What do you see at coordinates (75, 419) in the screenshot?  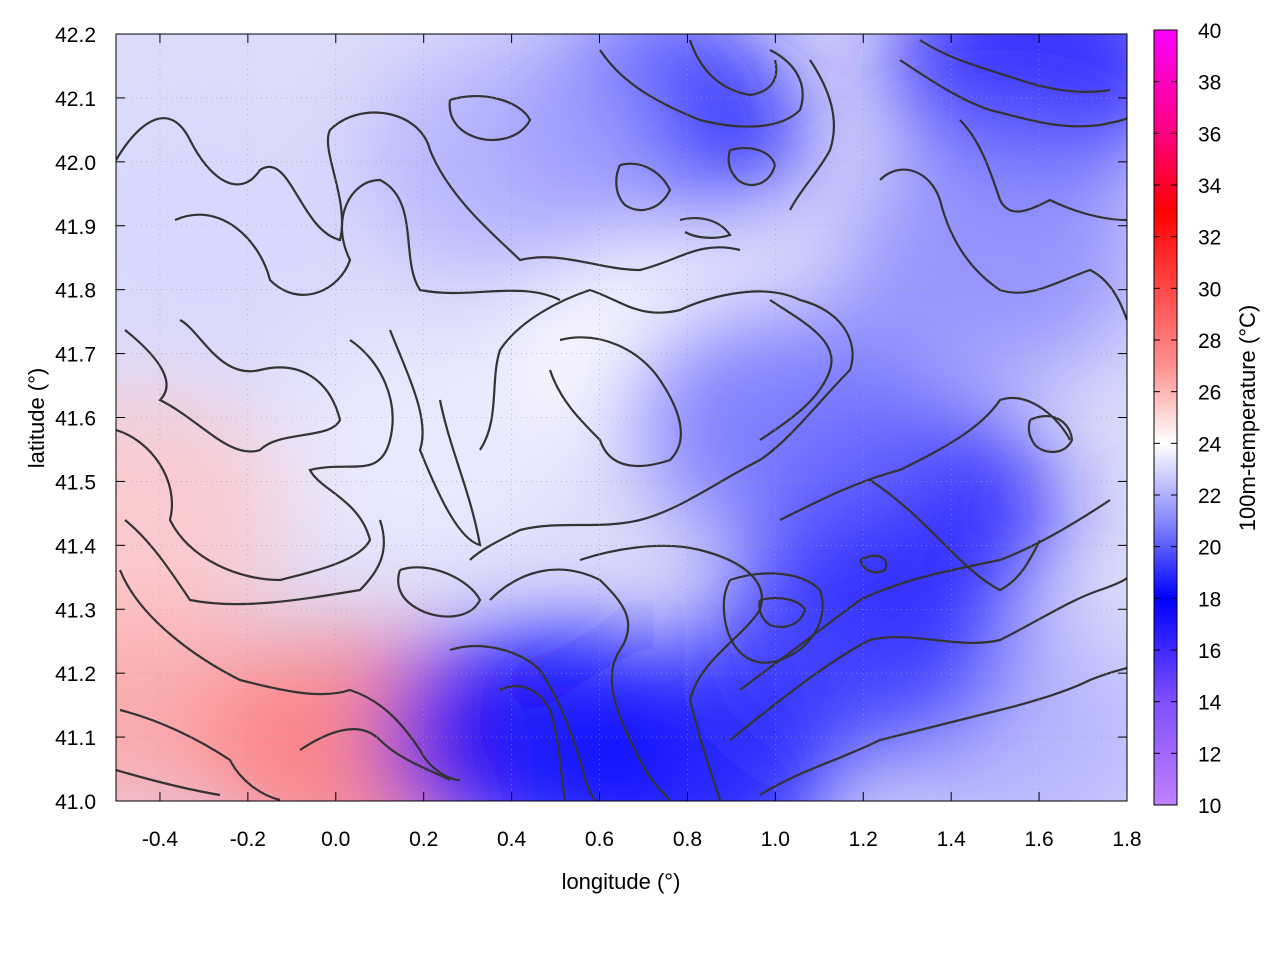 I see `y-tick-label: 41.6` at bounding box center [75, 419].